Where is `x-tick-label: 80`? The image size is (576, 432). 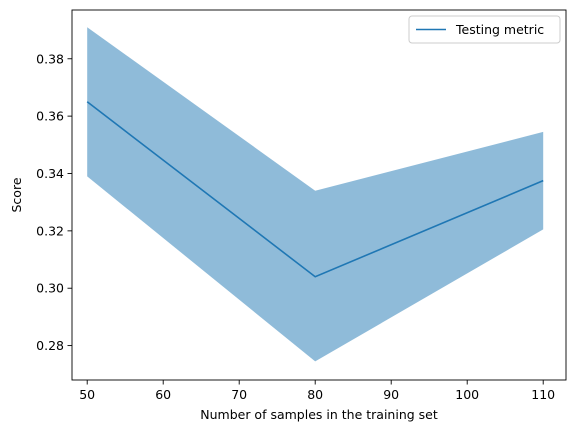 x-tick-label: 80 is located at coordinates (315, 394).